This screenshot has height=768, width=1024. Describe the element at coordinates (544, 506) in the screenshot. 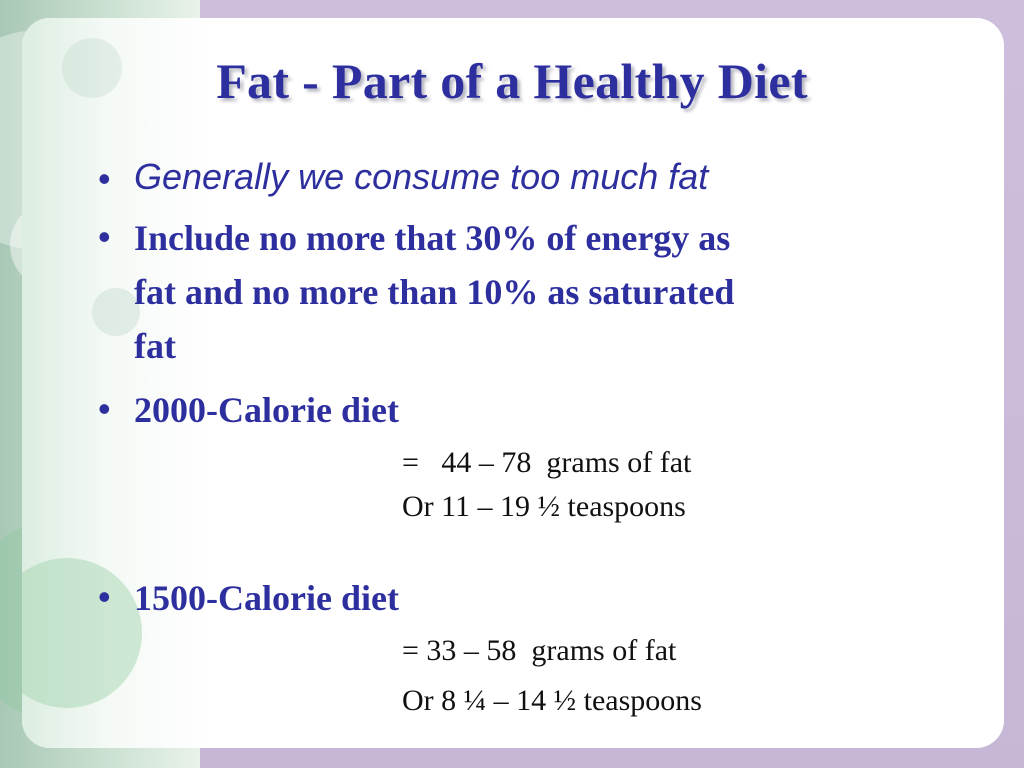

I see `detail-2000-teaspoons: Or 11 – 19 ½ teaspoons` at that location.